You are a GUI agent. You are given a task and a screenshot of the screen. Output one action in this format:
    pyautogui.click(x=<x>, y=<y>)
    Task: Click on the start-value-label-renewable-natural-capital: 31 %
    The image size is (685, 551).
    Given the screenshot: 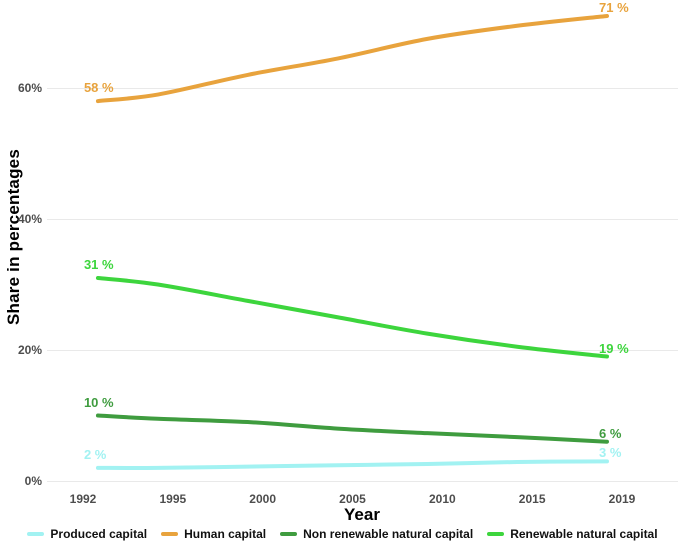 What is the action you would take?
    pyautogui.click(x=98, y=264)
    